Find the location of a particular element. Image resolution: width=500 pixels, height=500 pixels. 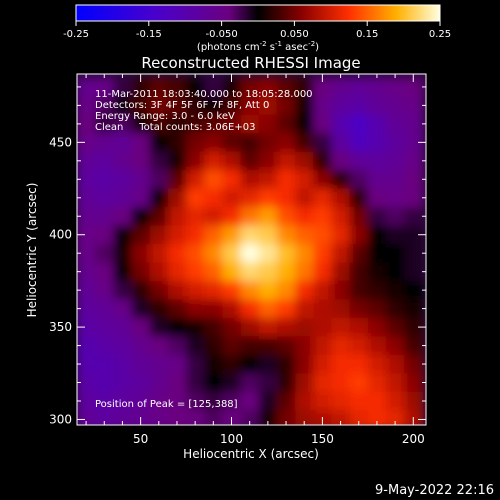

colorbar-ticks: -0.25 -0.15 -0.050 0.050 0.15 0.25 is located at coordinates (257, 30).